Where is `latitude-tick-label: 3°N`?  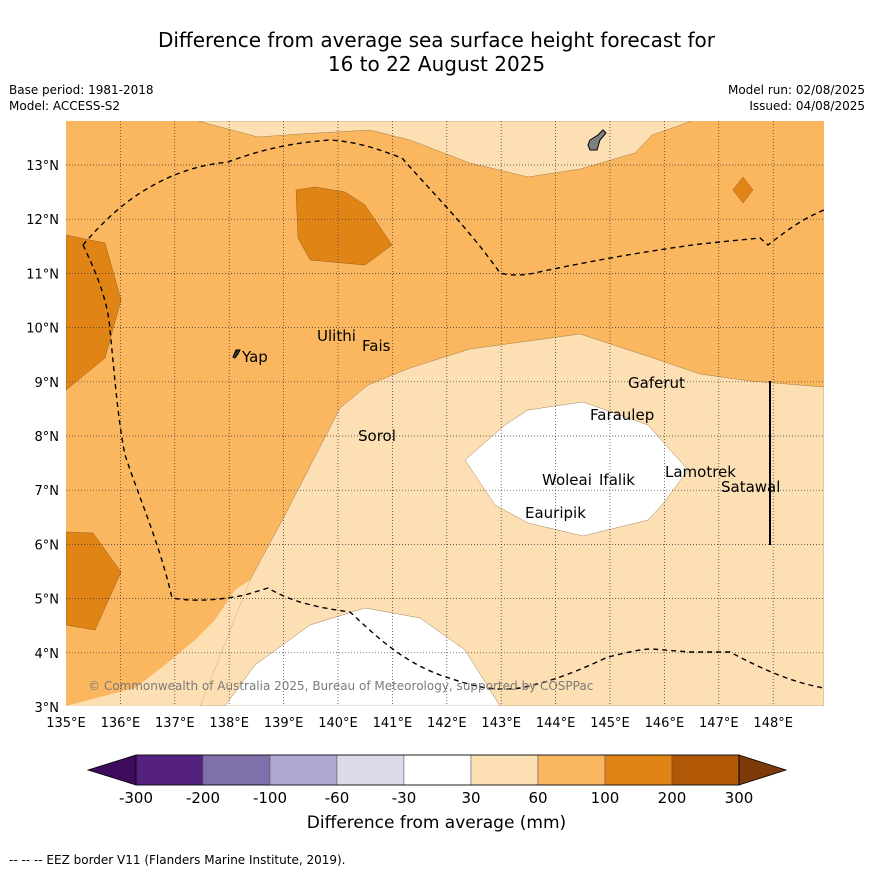
latitude-tick-label: 3°N is located at coordinates (47, 708).